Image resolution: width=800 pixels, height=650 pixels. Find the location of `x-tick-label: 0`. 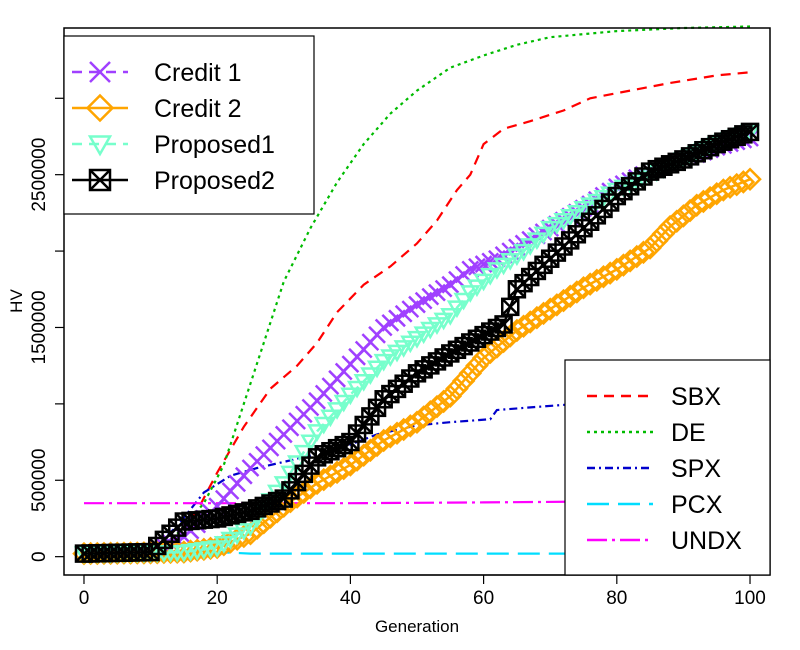

x-tick-label: 0 is located at coordinates (84, 598).